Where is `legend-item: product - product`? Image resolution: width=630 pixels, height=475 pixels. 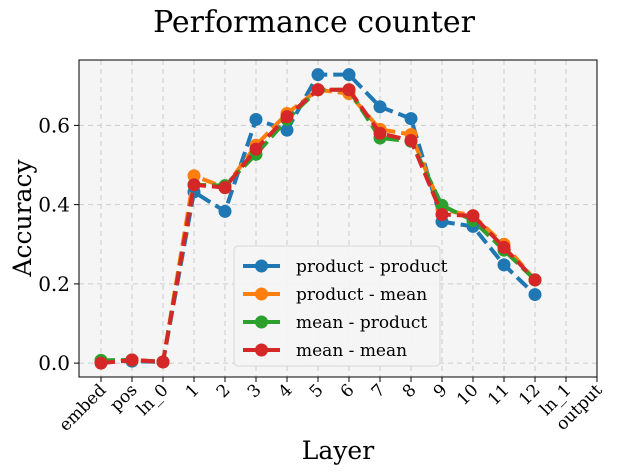
legend-item: product - product is located at coordinates (345, 267).